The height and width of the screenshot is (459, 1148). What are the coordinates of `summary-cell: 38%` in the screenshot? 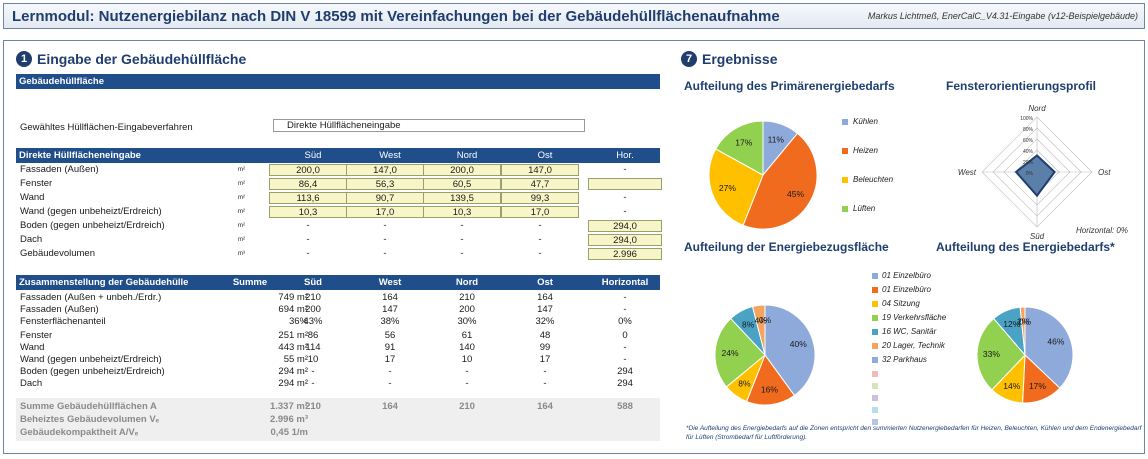 It's located at (390, 321).